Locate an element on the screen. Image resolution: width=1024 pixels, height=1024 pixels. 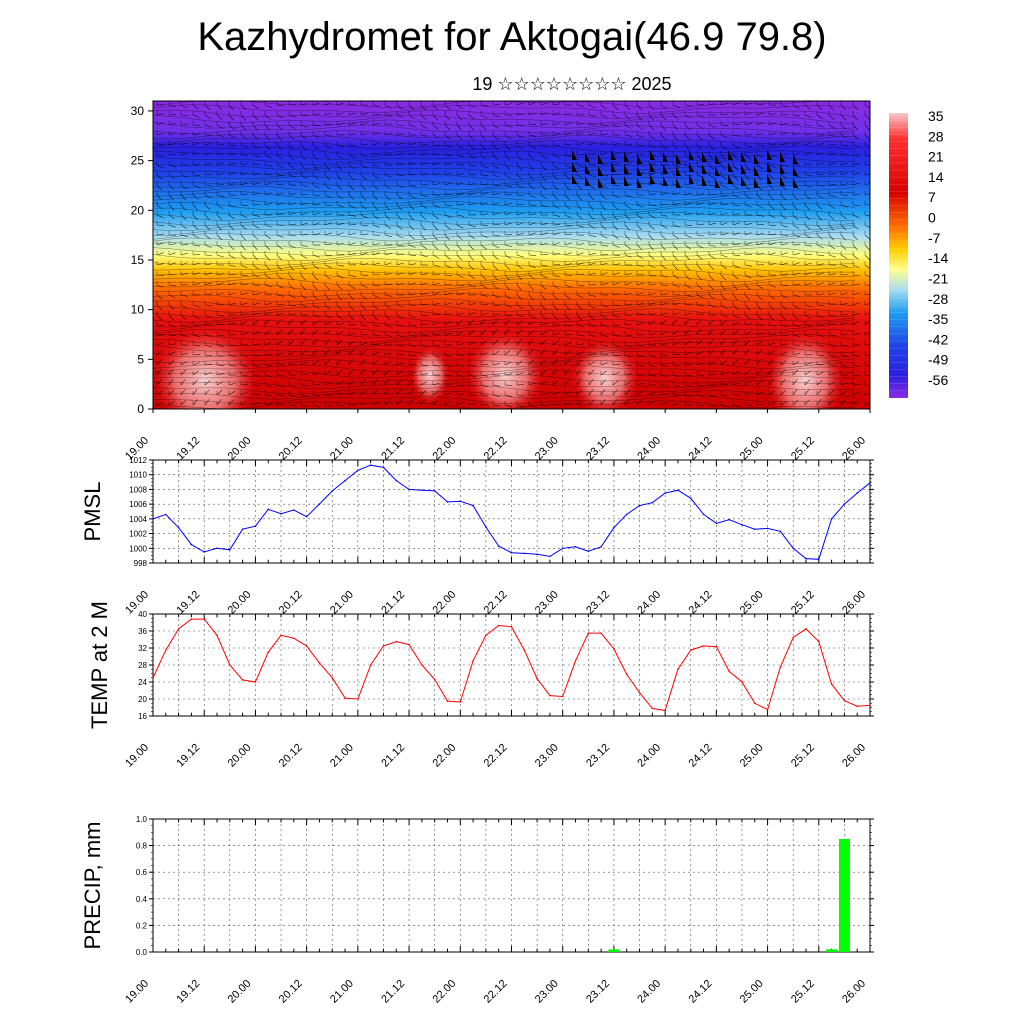
precip-x-tick-label: 24.00 is located at coordinates (649, 992).